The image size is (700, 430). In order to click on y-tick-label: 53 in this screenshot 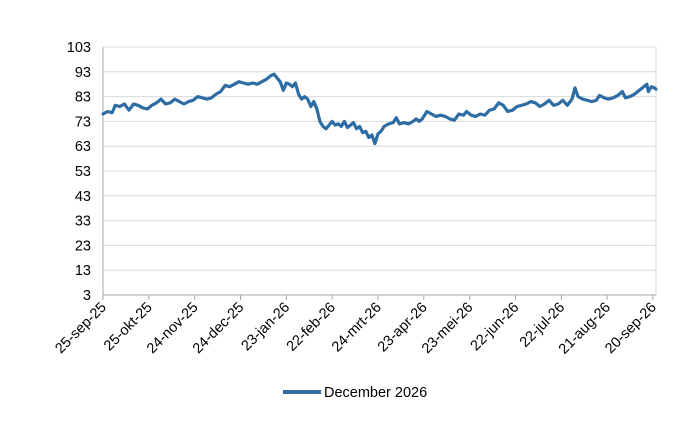, I will do `click(83, 172)`.